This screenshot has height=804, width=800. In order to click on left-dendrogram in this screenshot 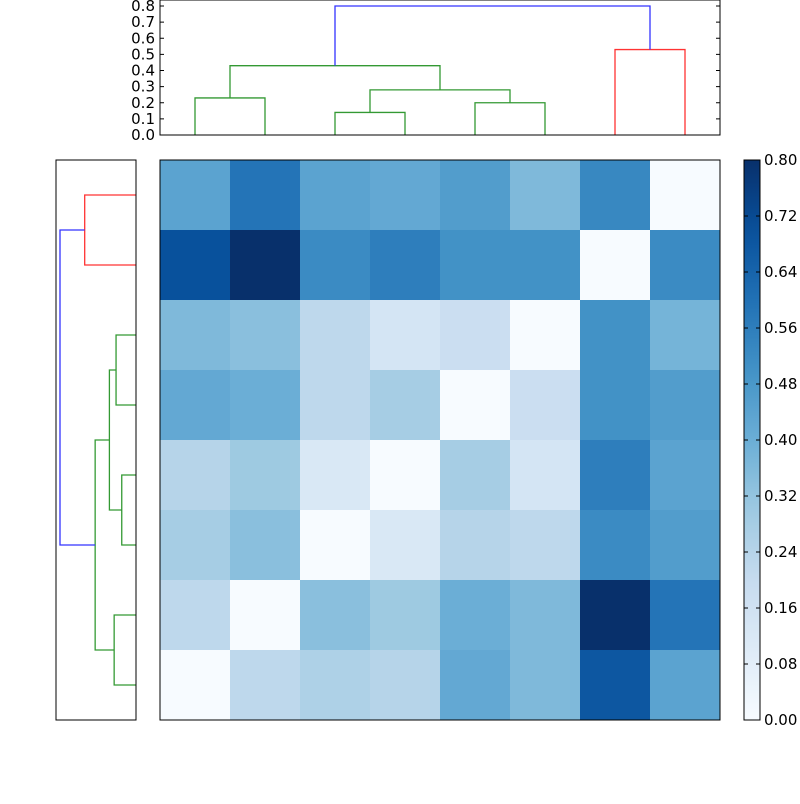, I will do `click(96, 440)`.